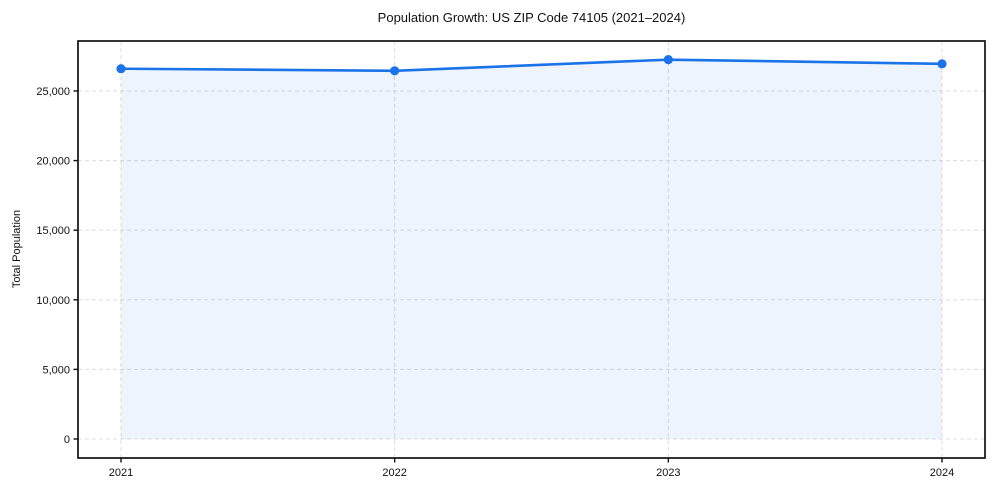 The image size is (1000, 500). What do you see at coordinates (942, 473) in the screenshot?
I see `x-tick-label: 2024` at bounding box center [942, 473].